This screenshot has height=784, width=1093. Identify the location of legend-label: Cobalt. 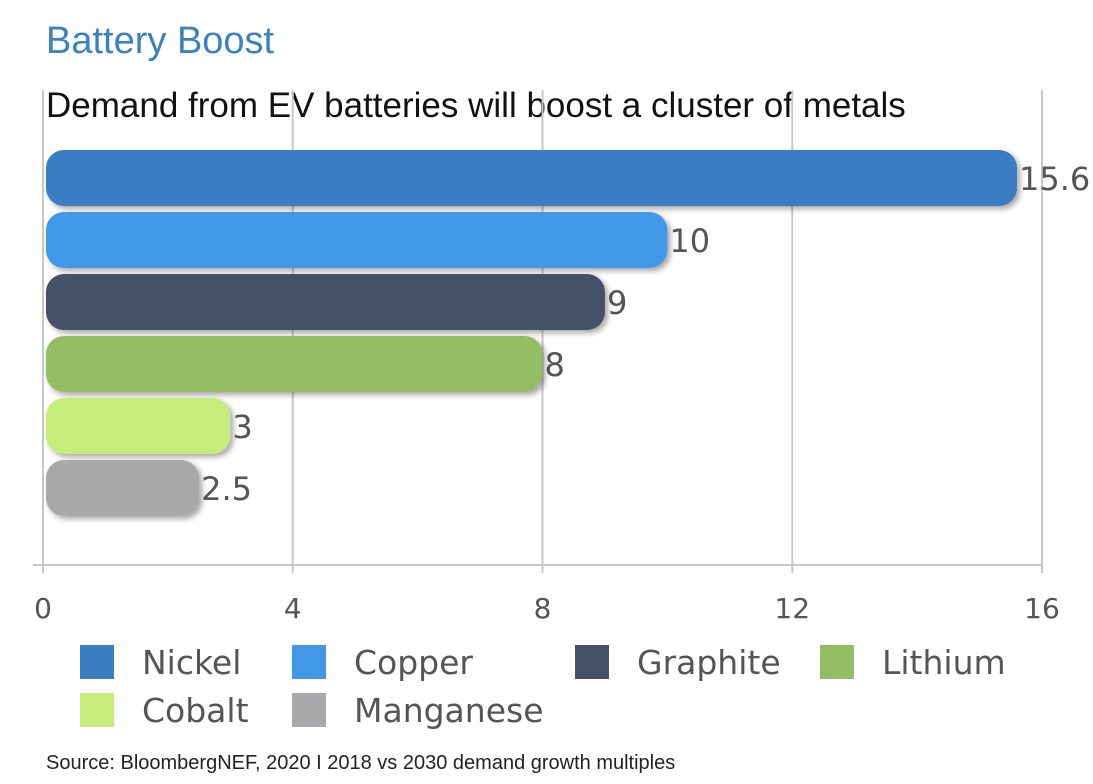
(195, 710).